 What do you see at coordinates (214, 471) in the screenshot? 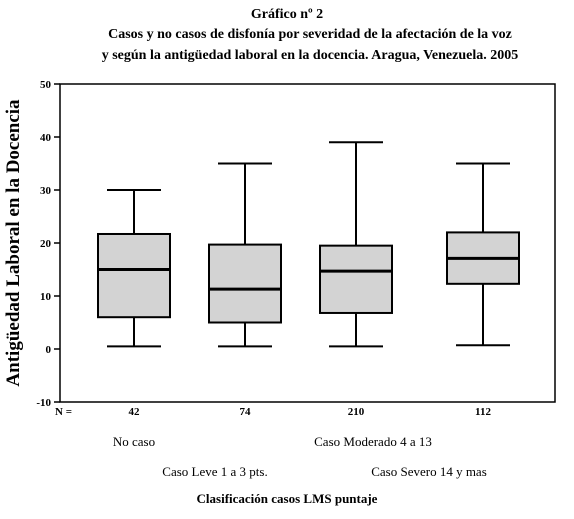
I see `category-label: Caso Leve 1 a 3 pts.` at bounding box center [214, 471].